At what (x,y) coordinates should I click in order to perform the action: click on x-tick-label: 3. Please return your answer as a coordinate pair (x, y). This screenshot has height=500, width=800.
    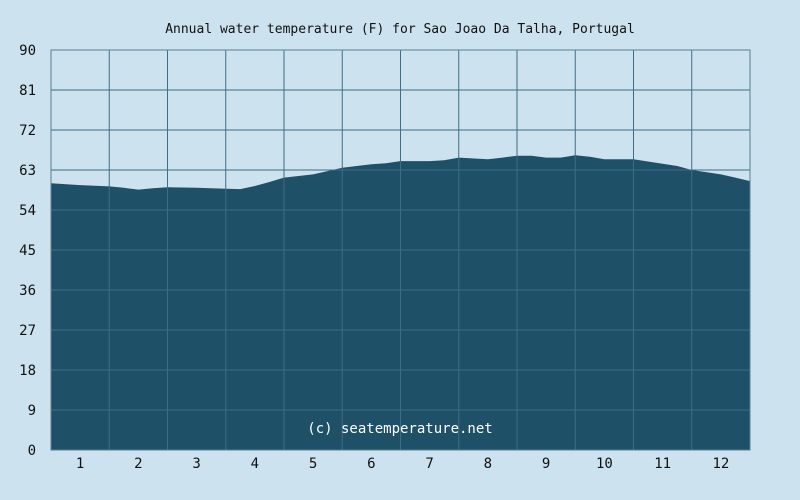
    Looking at the image, I should click on (196, 464).